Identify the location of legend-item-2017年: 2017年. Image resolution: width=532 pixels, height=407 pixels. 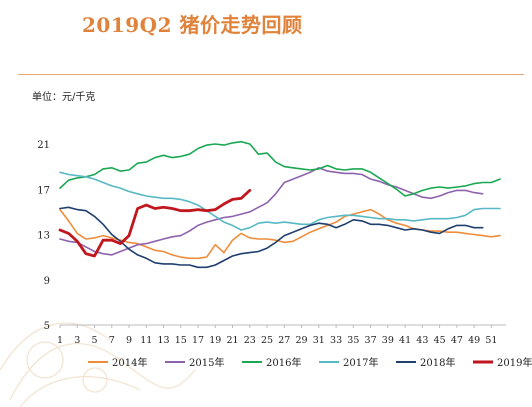
(348, 362).